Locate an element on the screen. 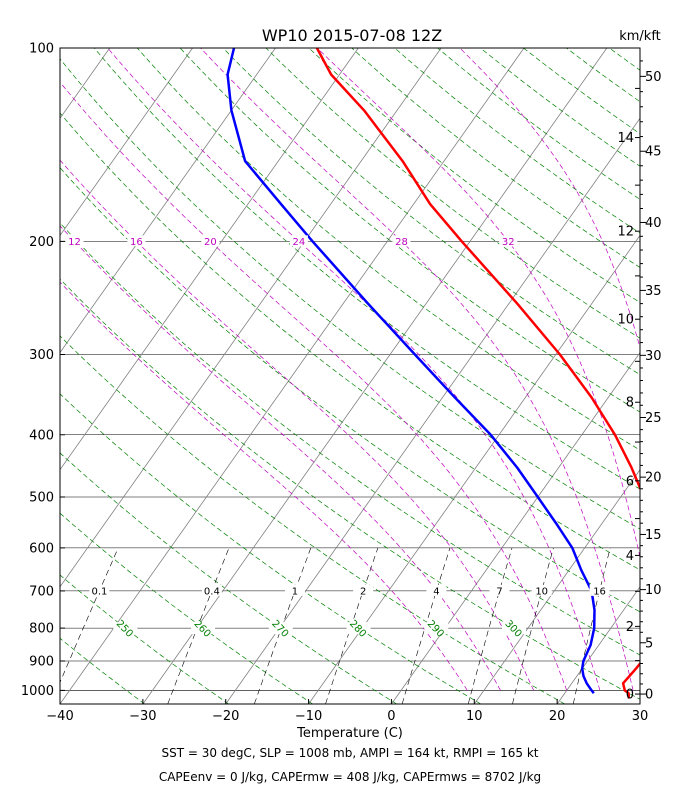  x-axis-label: Temperature (C) is located at coordinates (349, 733).